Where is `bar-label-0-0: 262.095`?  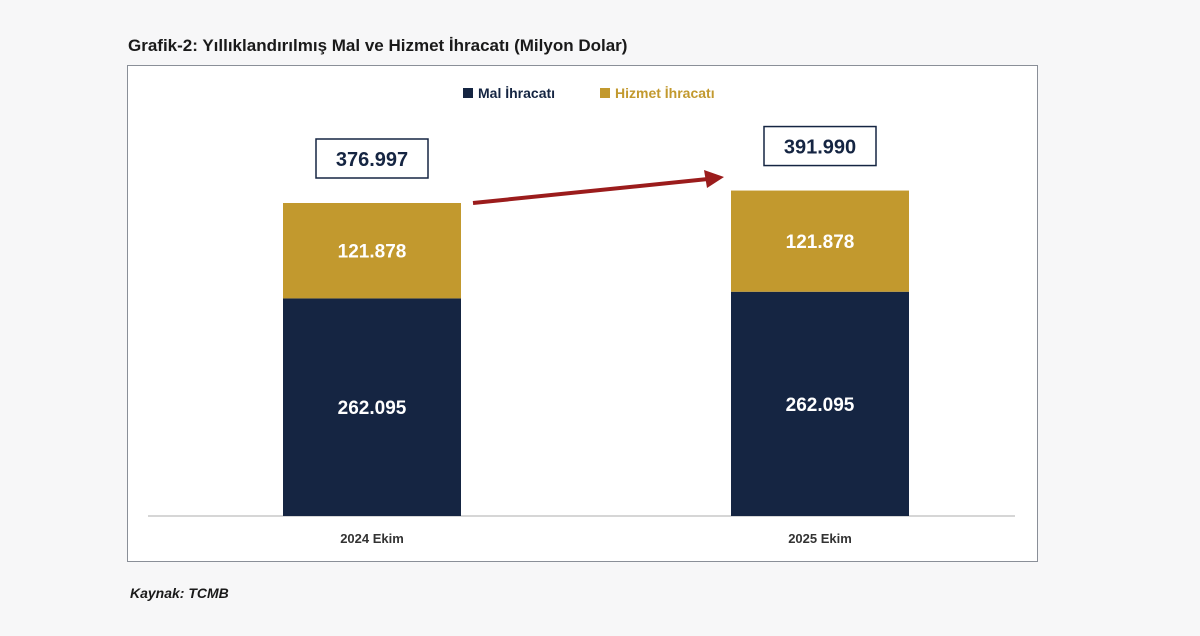 bar-label-0-0: 262.095 is located at coordinates (372, 408).